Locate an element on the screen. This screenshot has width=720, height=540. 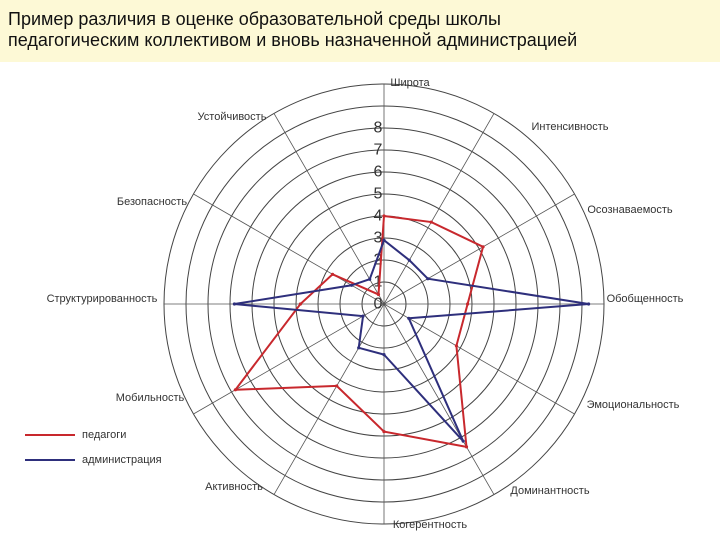
tick-label: 7 is located at coordinates (378, 150).